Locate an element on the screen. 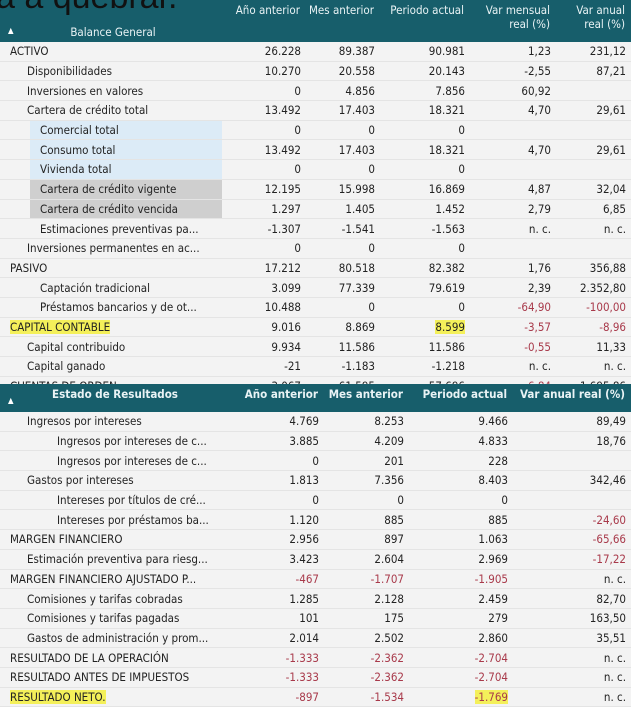 The image size is (631, 707). cell-año-anterior: 3.423 is located at coordinates (280, 559).